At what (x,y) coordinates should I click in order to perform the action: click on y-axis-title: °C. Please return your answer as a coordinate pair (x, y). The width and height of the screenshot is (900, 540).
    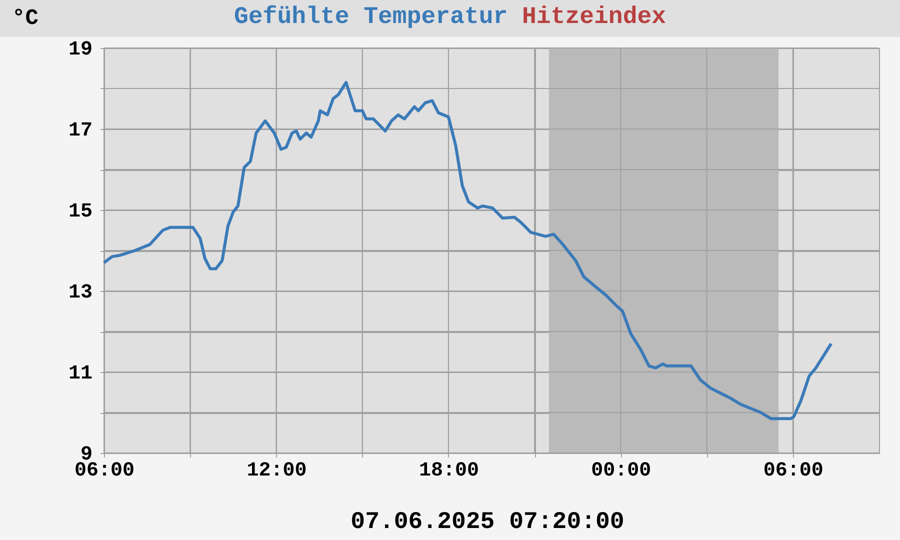
    Looking at the image, I should click on (25, 18).